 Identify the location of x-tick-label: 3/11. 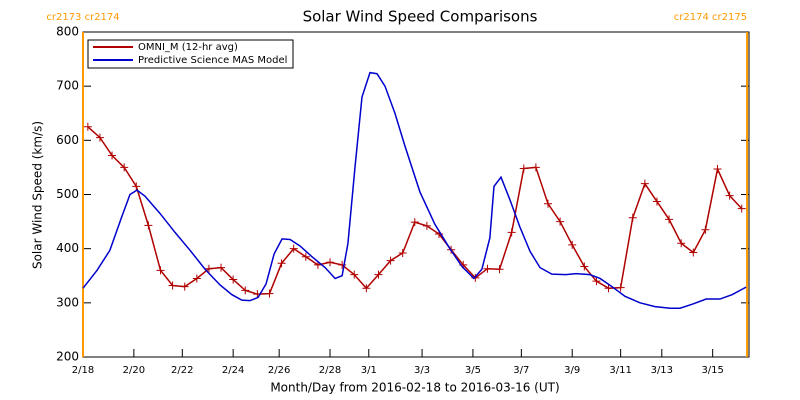
(620, 370).